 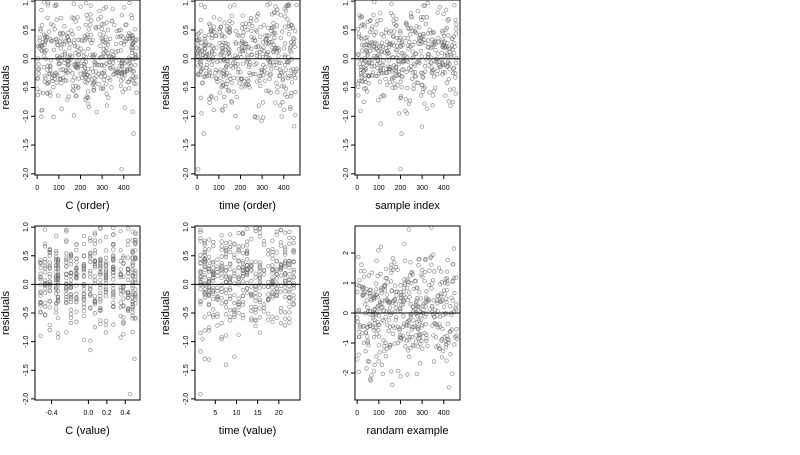 What do you see at coordinates (279, 413) in the screenshot?
I see `x-tick-label: 20` at bounding box center [279, 413].